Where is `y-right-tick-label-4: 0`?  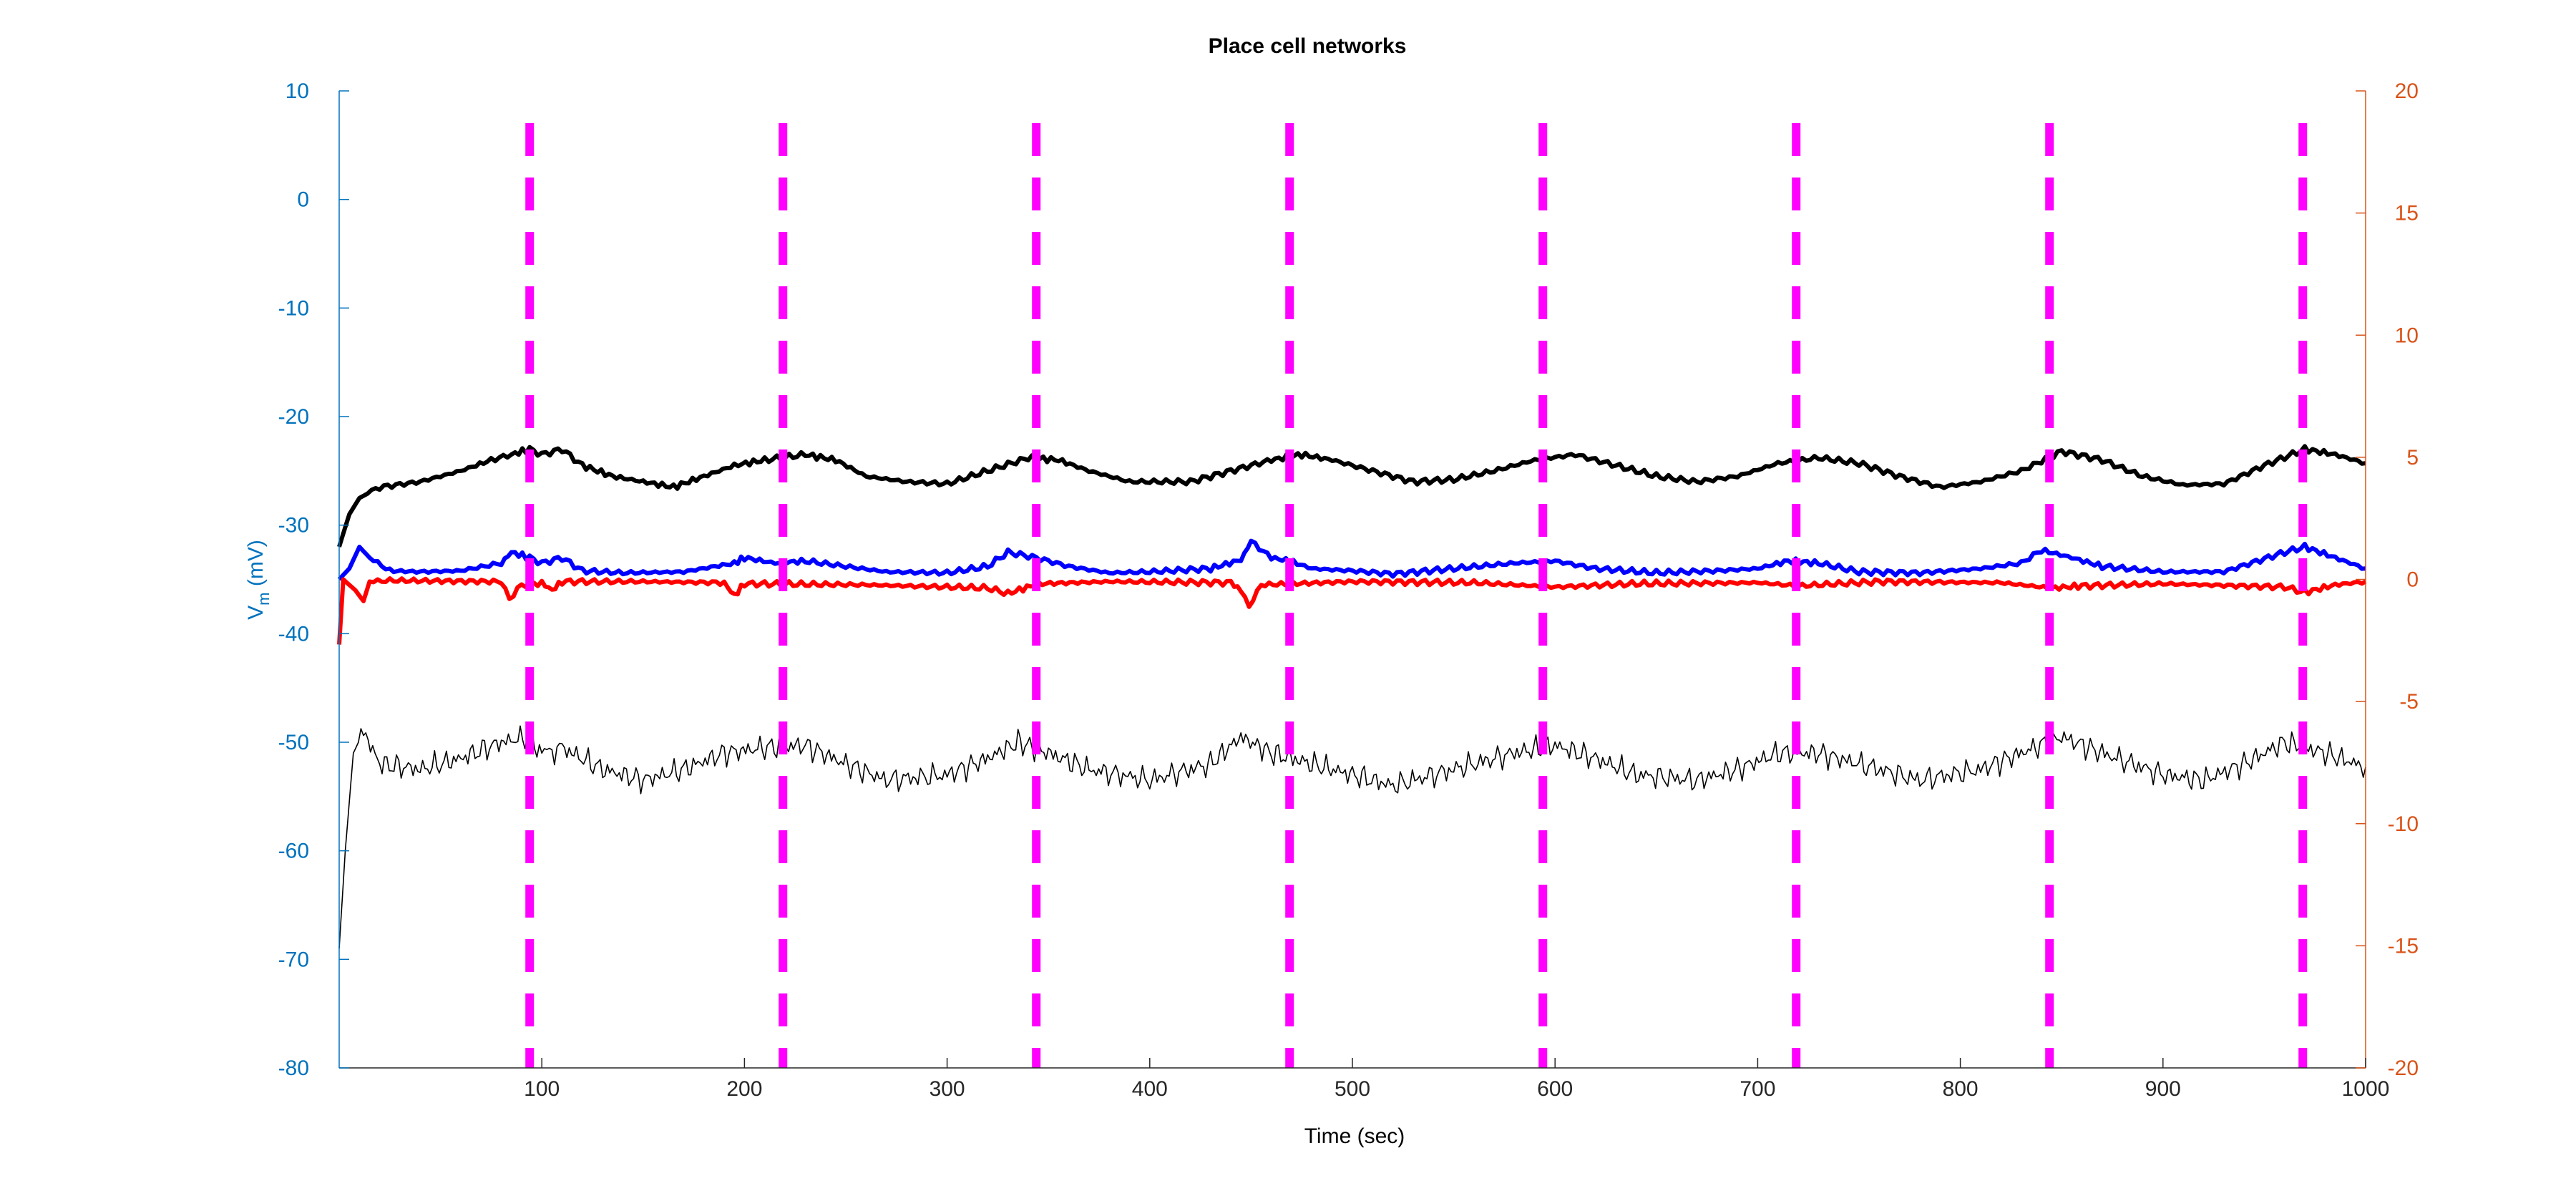
y-right-tick-label-4: 0 is located at coordinates (2412, 580).